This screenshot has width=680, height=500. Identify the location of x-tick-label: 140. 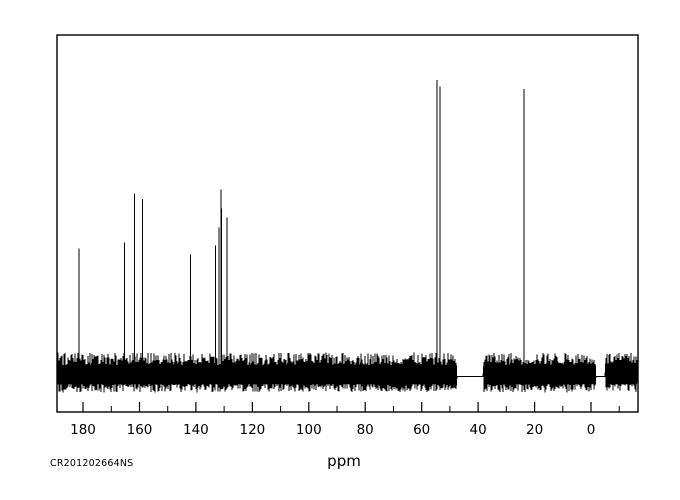
(196, 430).